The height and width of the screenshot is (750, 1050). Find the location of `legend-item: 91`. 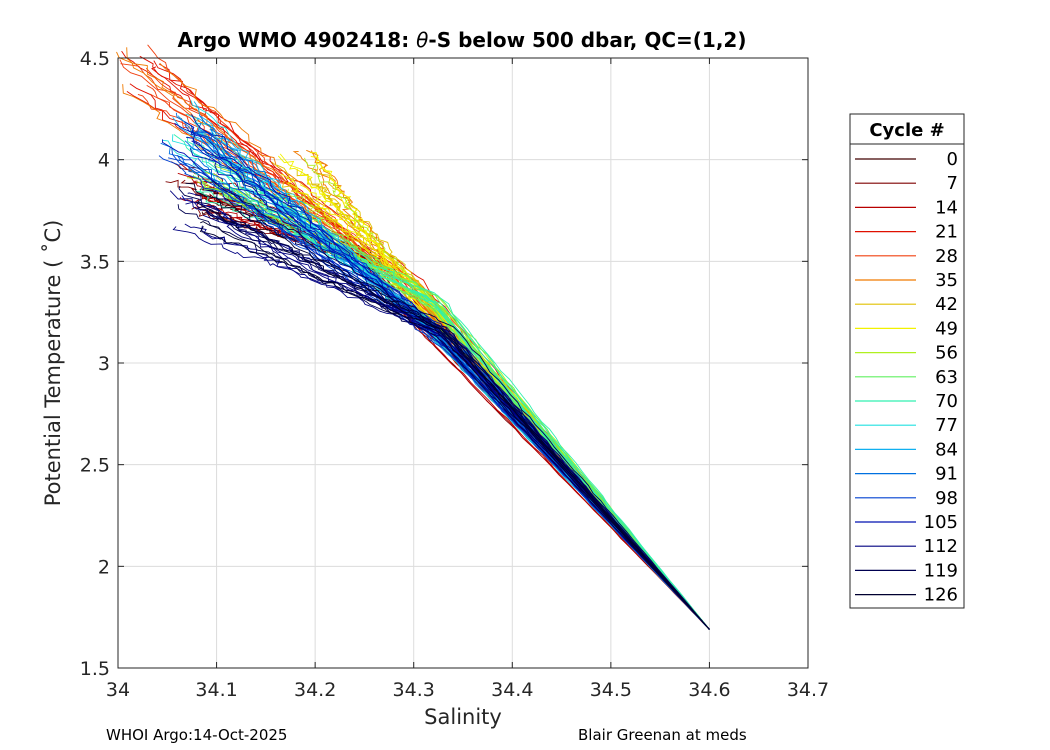

legend-item: 91 is located at coordinates (906, 474).